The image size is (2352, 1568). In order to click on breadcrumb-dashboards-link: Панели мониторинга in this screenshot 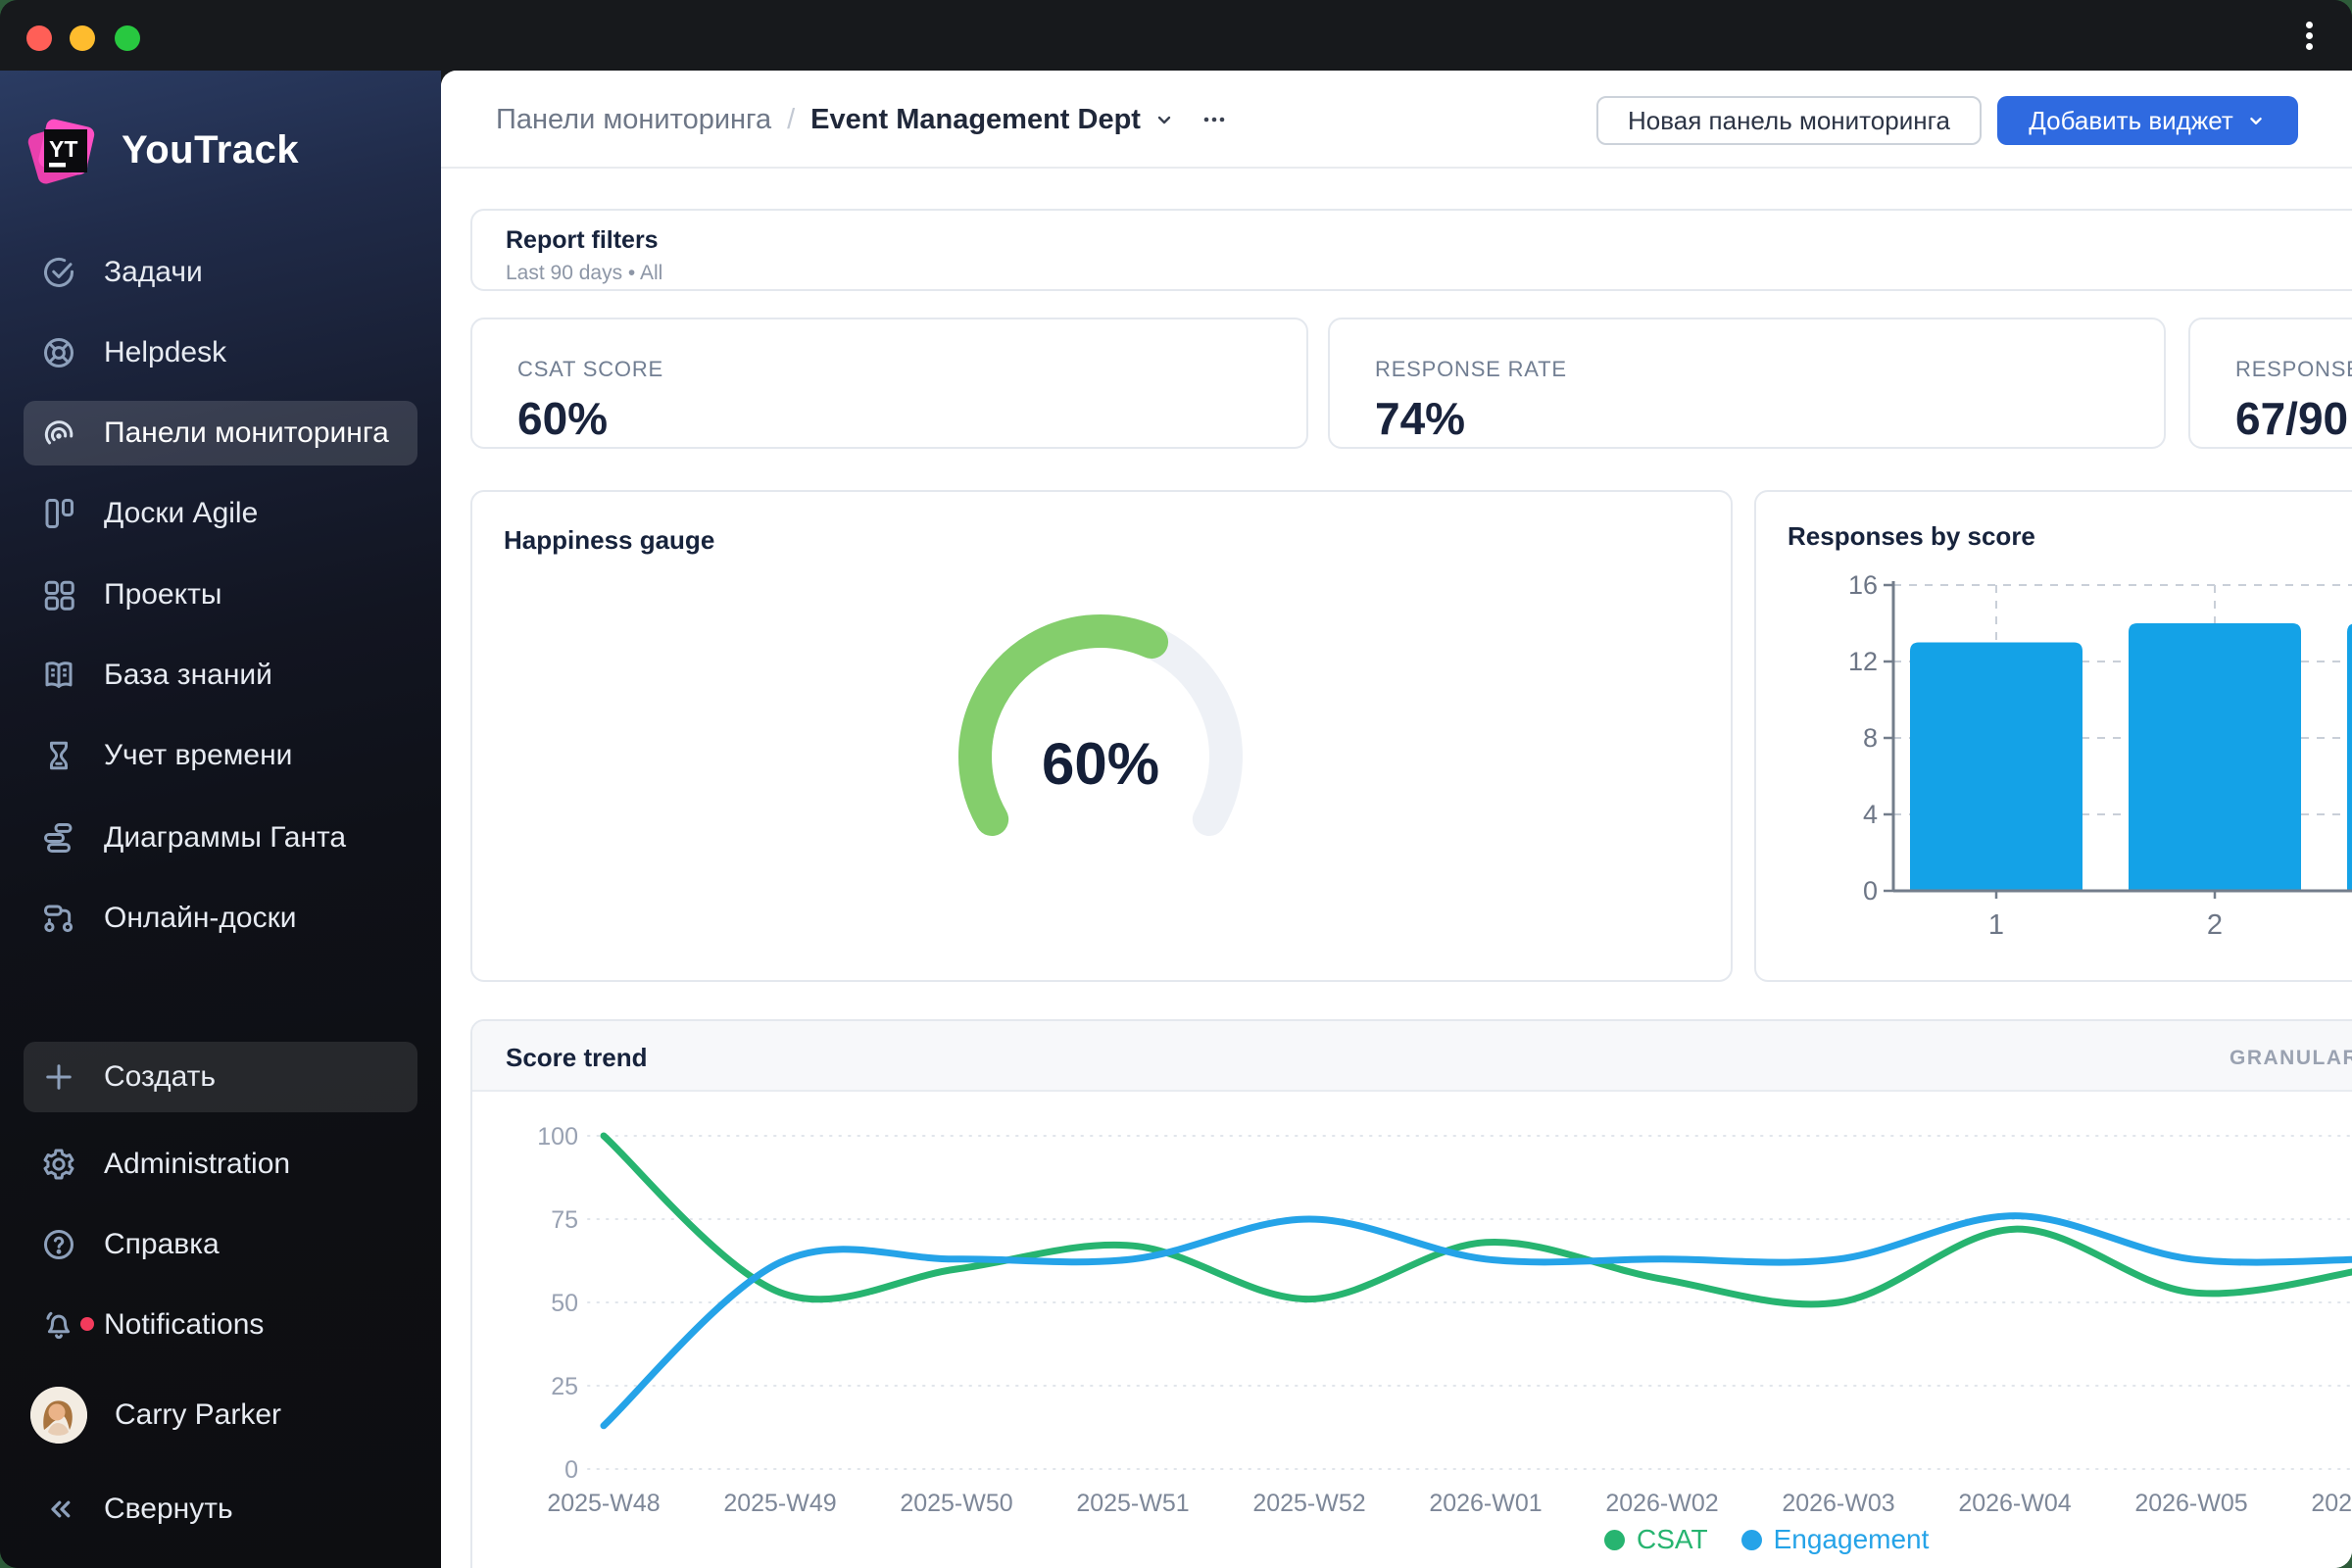, I will do `click(634, 119)`.